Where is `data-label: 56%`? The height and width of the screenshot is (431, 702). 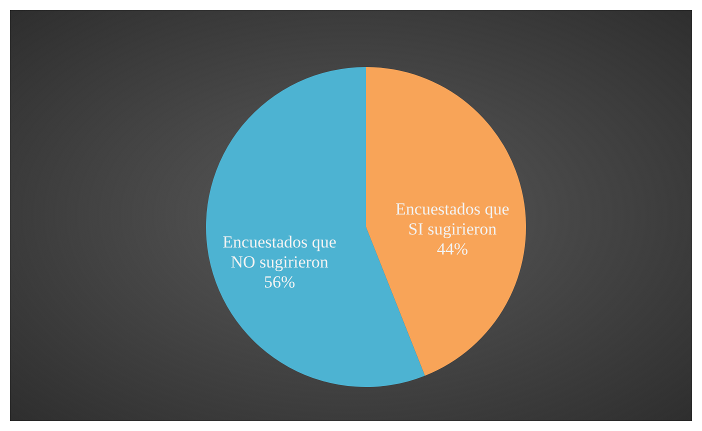 data-label: 56% is located at coordinates (280, 282).